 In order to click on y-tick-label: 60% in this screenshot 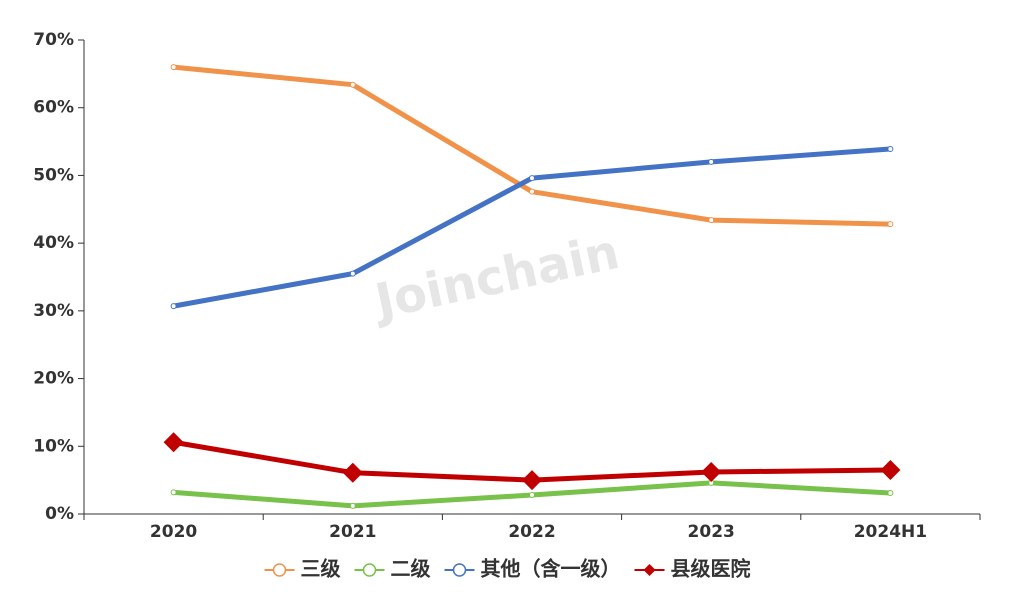, I will do `click(53, 108)`.